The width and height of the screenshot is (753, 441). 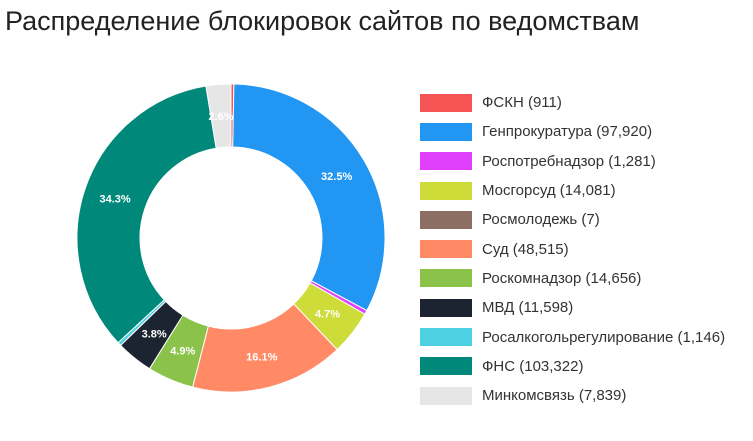 I want to click on legend-item-2: Роспотребнадзор (1,281), so click(x=585, y=161).